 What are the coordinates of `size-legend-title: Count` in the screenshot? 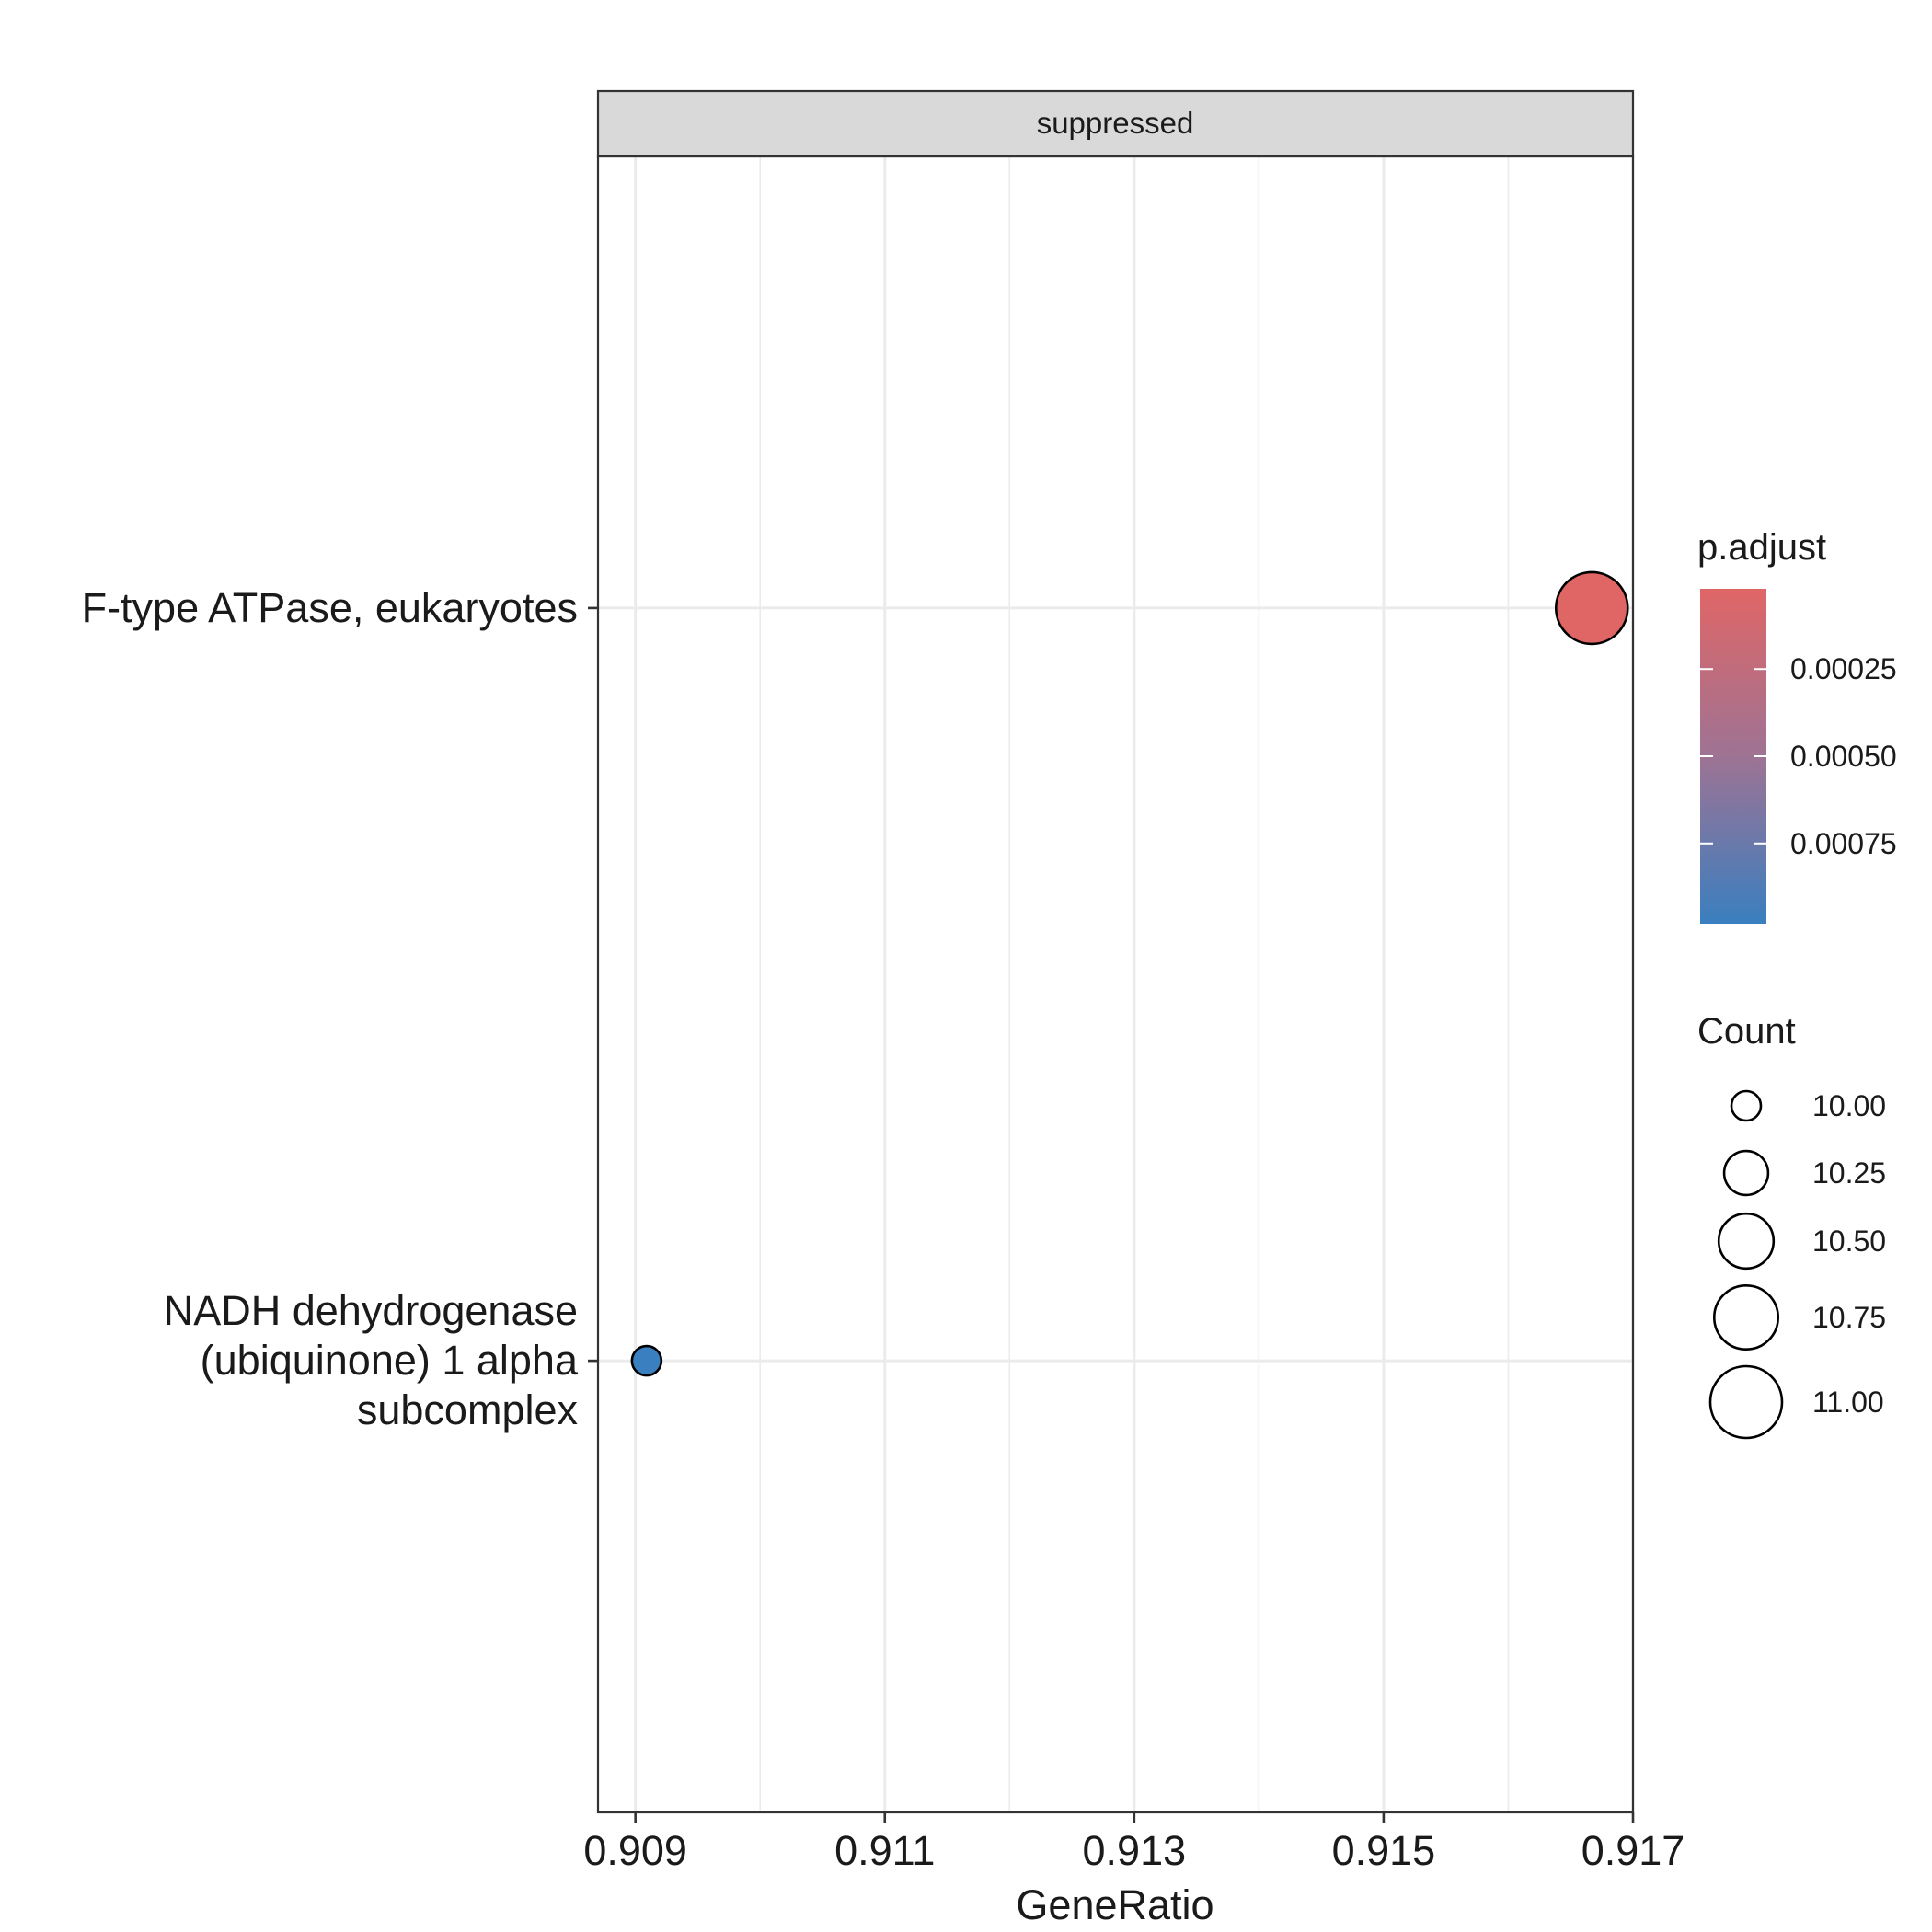 It's located at (1746, 1031).